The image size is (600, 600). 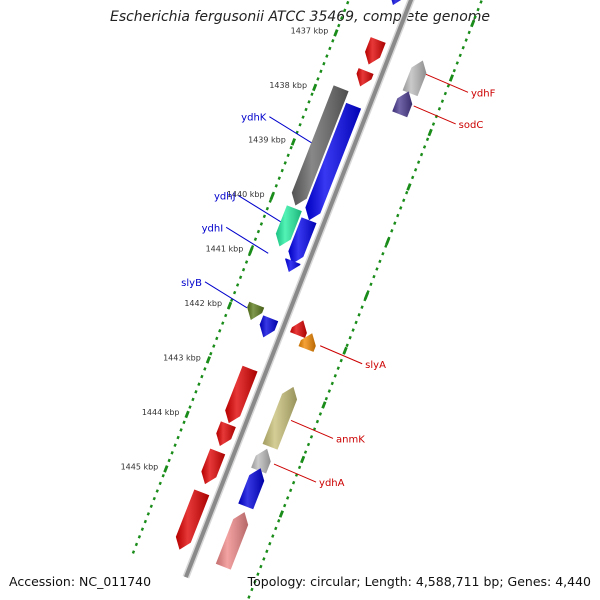 What do you see at coordinates (414, 78) in the screenshot?
I see `gene-ydhF` at bounding box center [414, 78].